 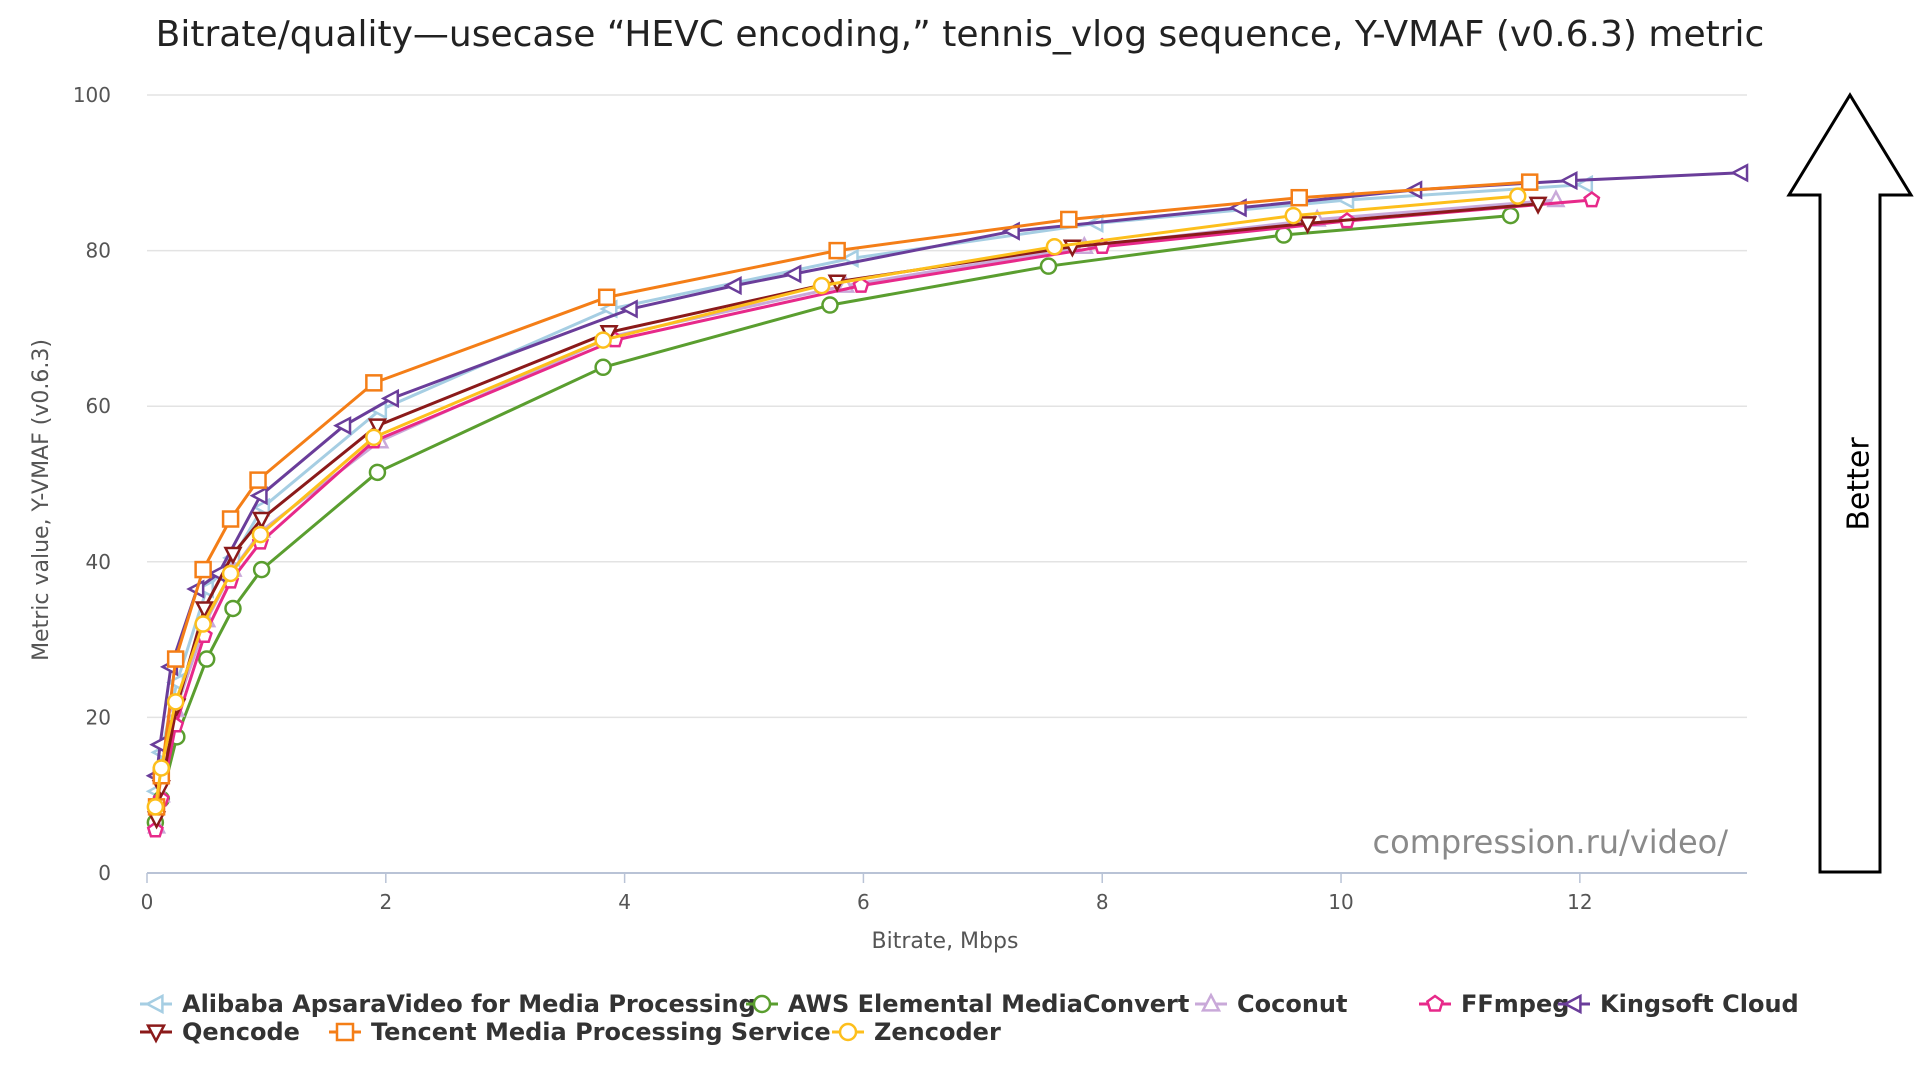 What do you see at coordinates (1859, 484) in the screenshot?
I see `better-label: Better` at bounding box center [1859, 484].